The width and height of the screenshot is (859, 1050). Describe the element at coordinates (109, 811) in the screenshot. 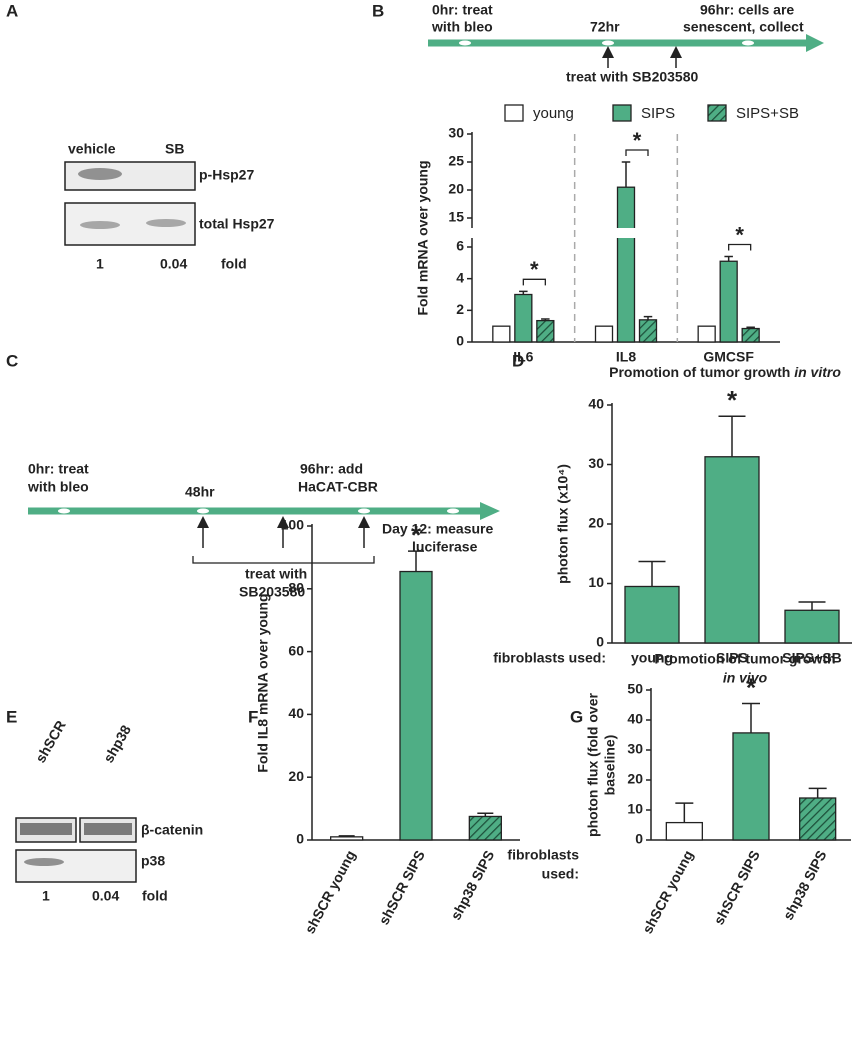

I see `blot-e: shSCR shp38 β-catenin p38 1 0.04 fold` at that location.